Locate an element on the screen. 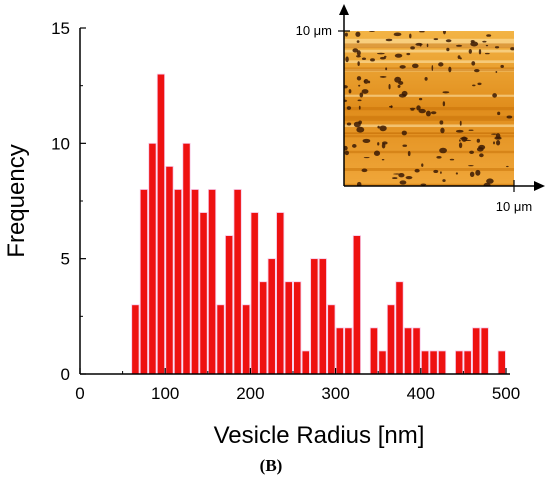 The height and width of the screenshot is (482, 550). y-tick-label: 5 is located at coordinates (65, 259).